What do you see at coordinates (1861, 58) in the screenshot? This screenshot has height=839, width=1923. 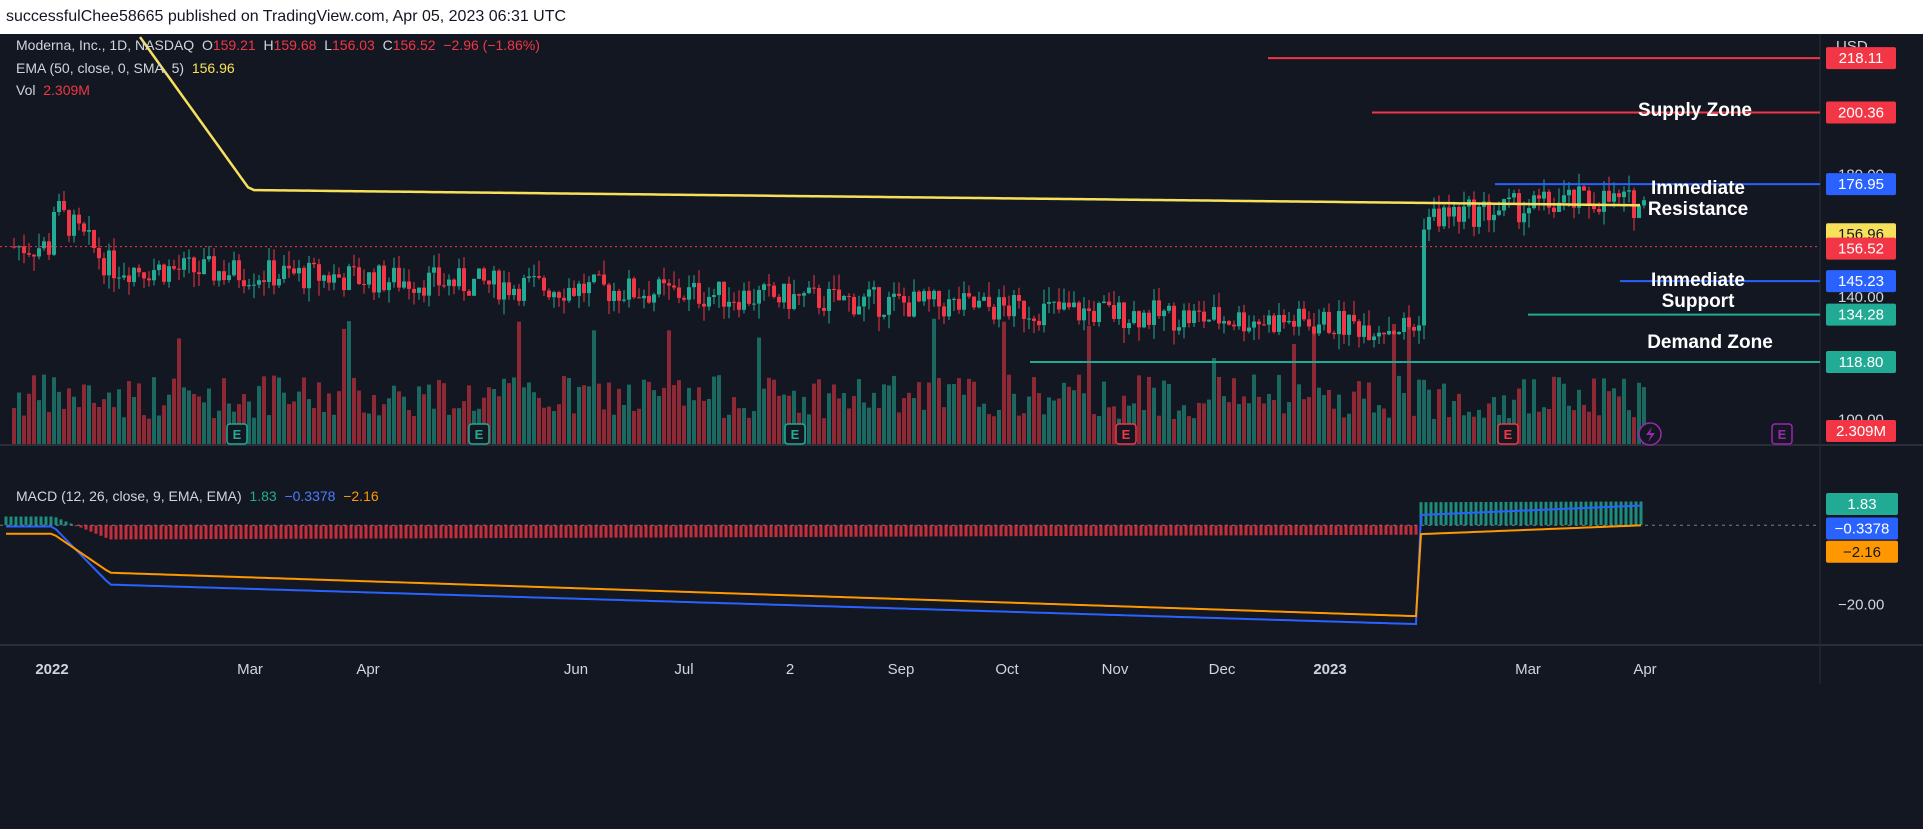 I see `level-badge-text: 218.11` at bounding box center [1861, 58].